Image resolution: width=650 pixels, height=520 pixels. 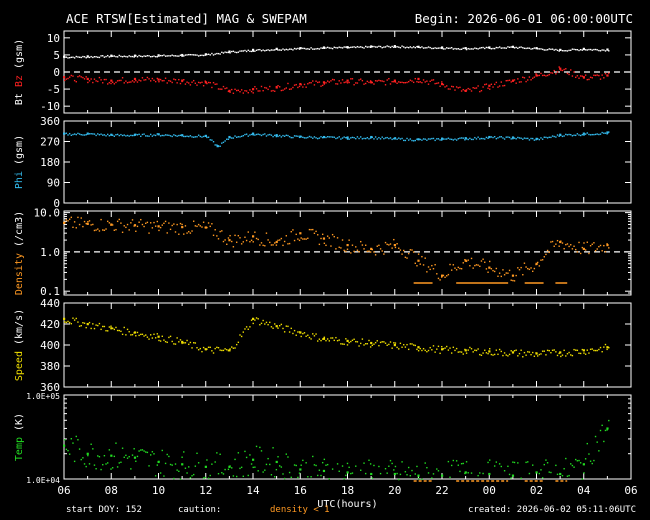 I want to click on caution-label: caution:, so click(x=200, y=510).